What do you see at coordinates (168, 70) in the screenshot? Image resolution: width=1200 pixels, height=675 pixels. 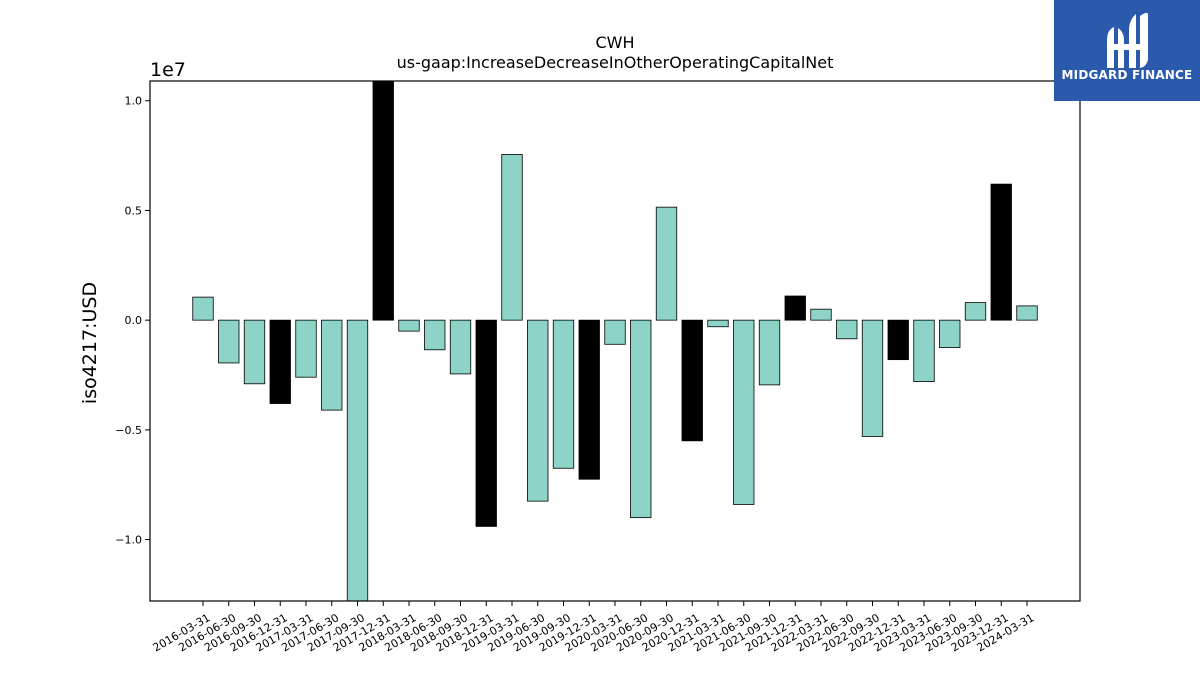 I see `y-scale-label: 1e7` at bounding box center [168, 70].